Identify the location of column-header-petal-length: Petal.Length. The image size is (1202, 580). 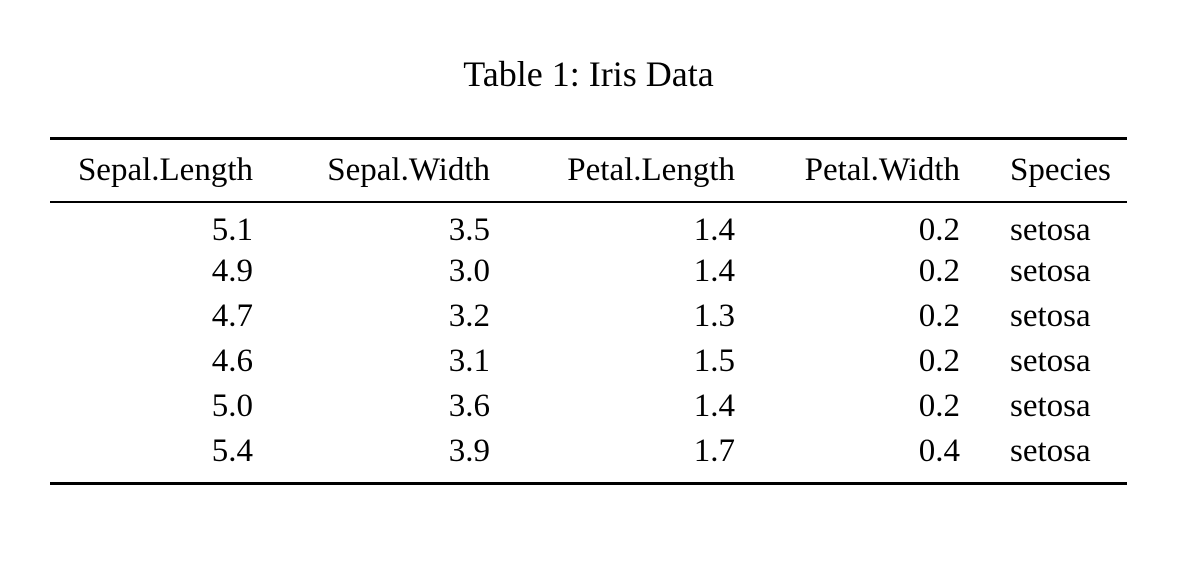
(612, 171).